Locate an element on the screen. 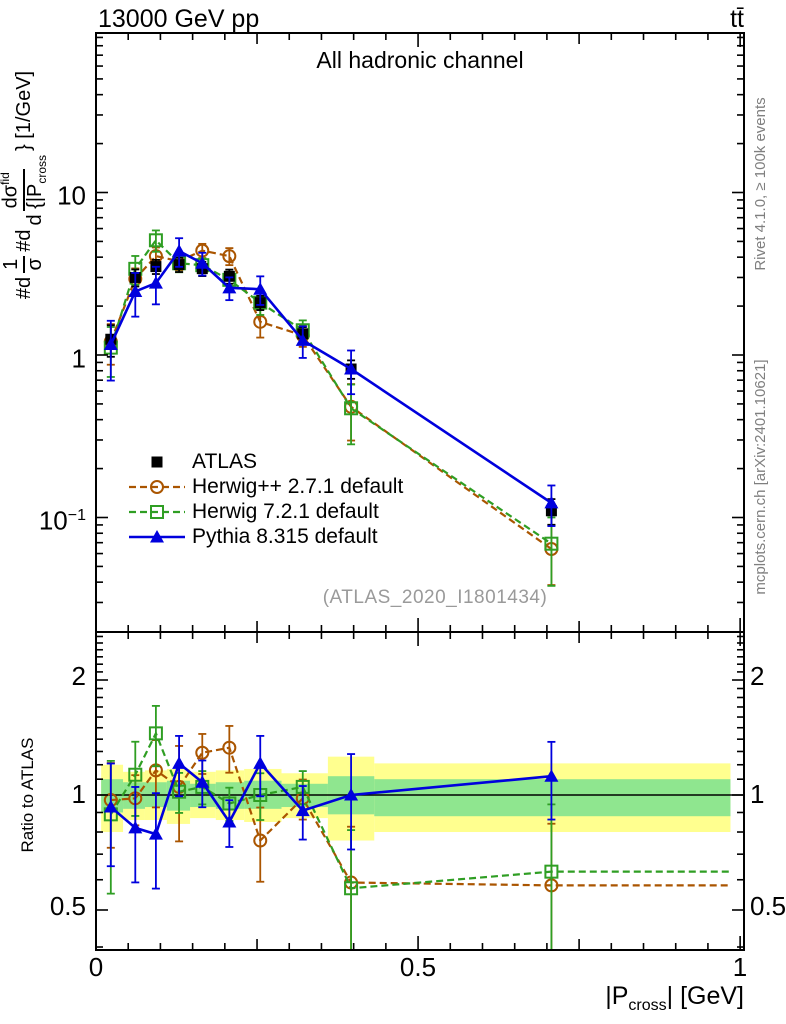 Image resolution: width=786 pixels, height=1024 pixels. ratio-tick-right-0p5: 0.5 is located at coordinates (768, 906).